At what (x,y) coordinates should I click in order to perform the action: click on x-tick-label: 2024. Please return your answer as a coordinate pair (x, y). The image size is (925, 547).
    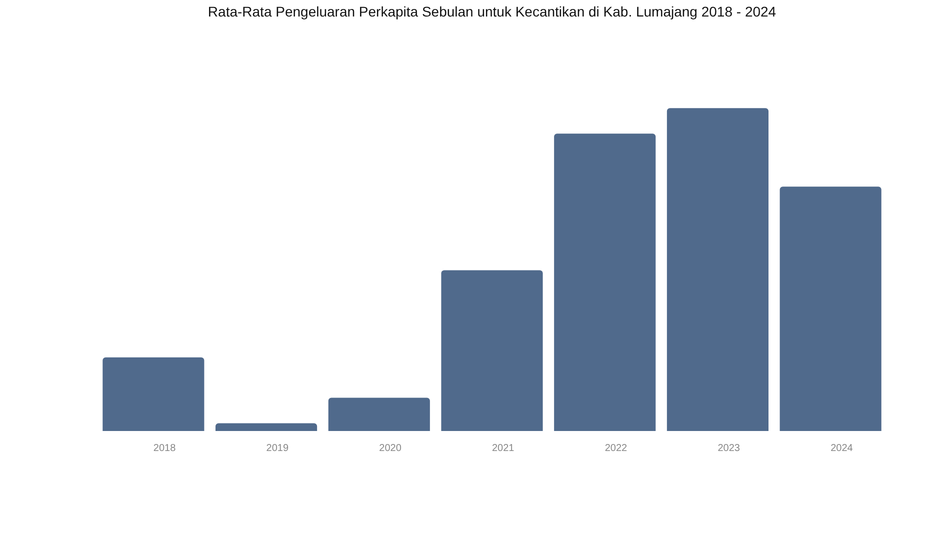
    Looking at the image, I should click on (842, 448).